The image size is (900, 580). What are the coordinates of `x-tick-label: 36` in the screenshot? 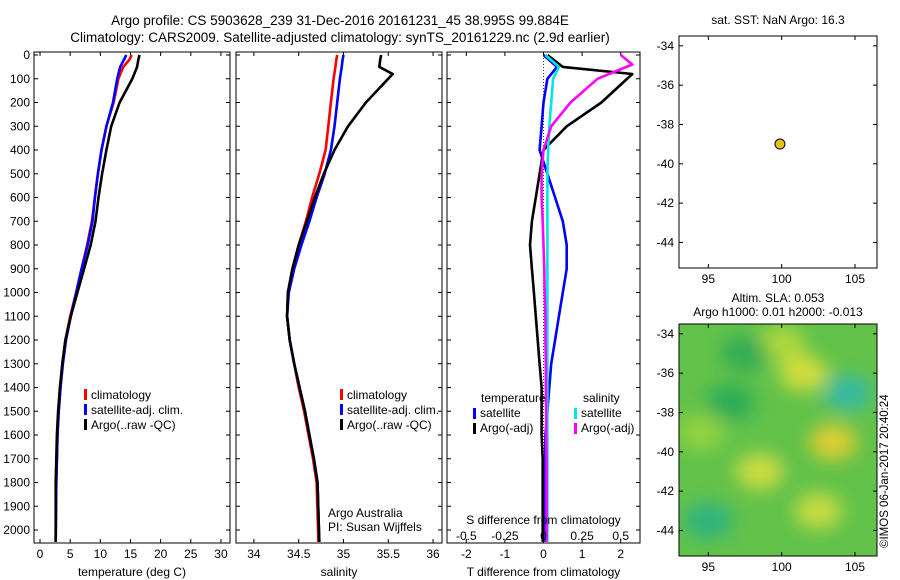 It's located at (433, 554).